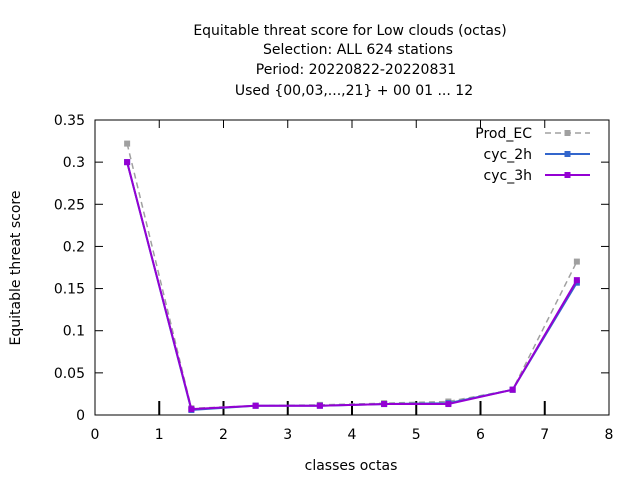 The image size is (640, 480). What do you see at coordinates (80, 416) in the screenshot?
I see `y-tick-label: 0` at bounding box center [80, 416].